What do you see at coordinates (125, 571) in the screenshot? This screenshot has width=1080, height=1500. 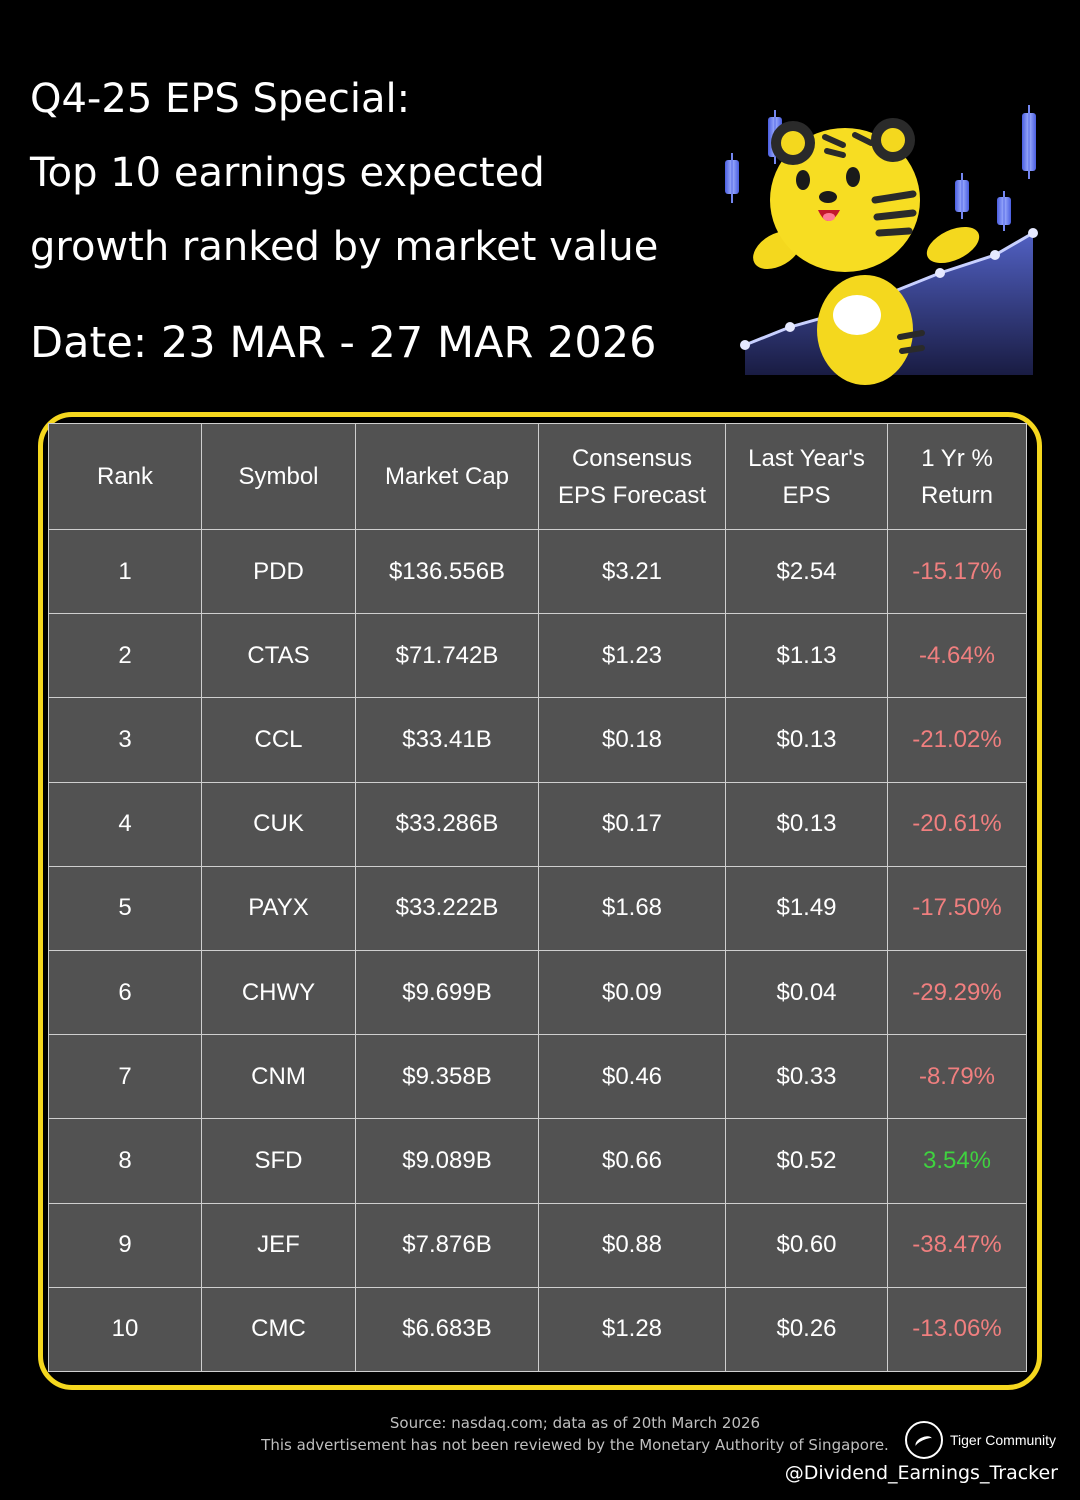 I see `rank-cell: 1` at bounding box center [125, 571].